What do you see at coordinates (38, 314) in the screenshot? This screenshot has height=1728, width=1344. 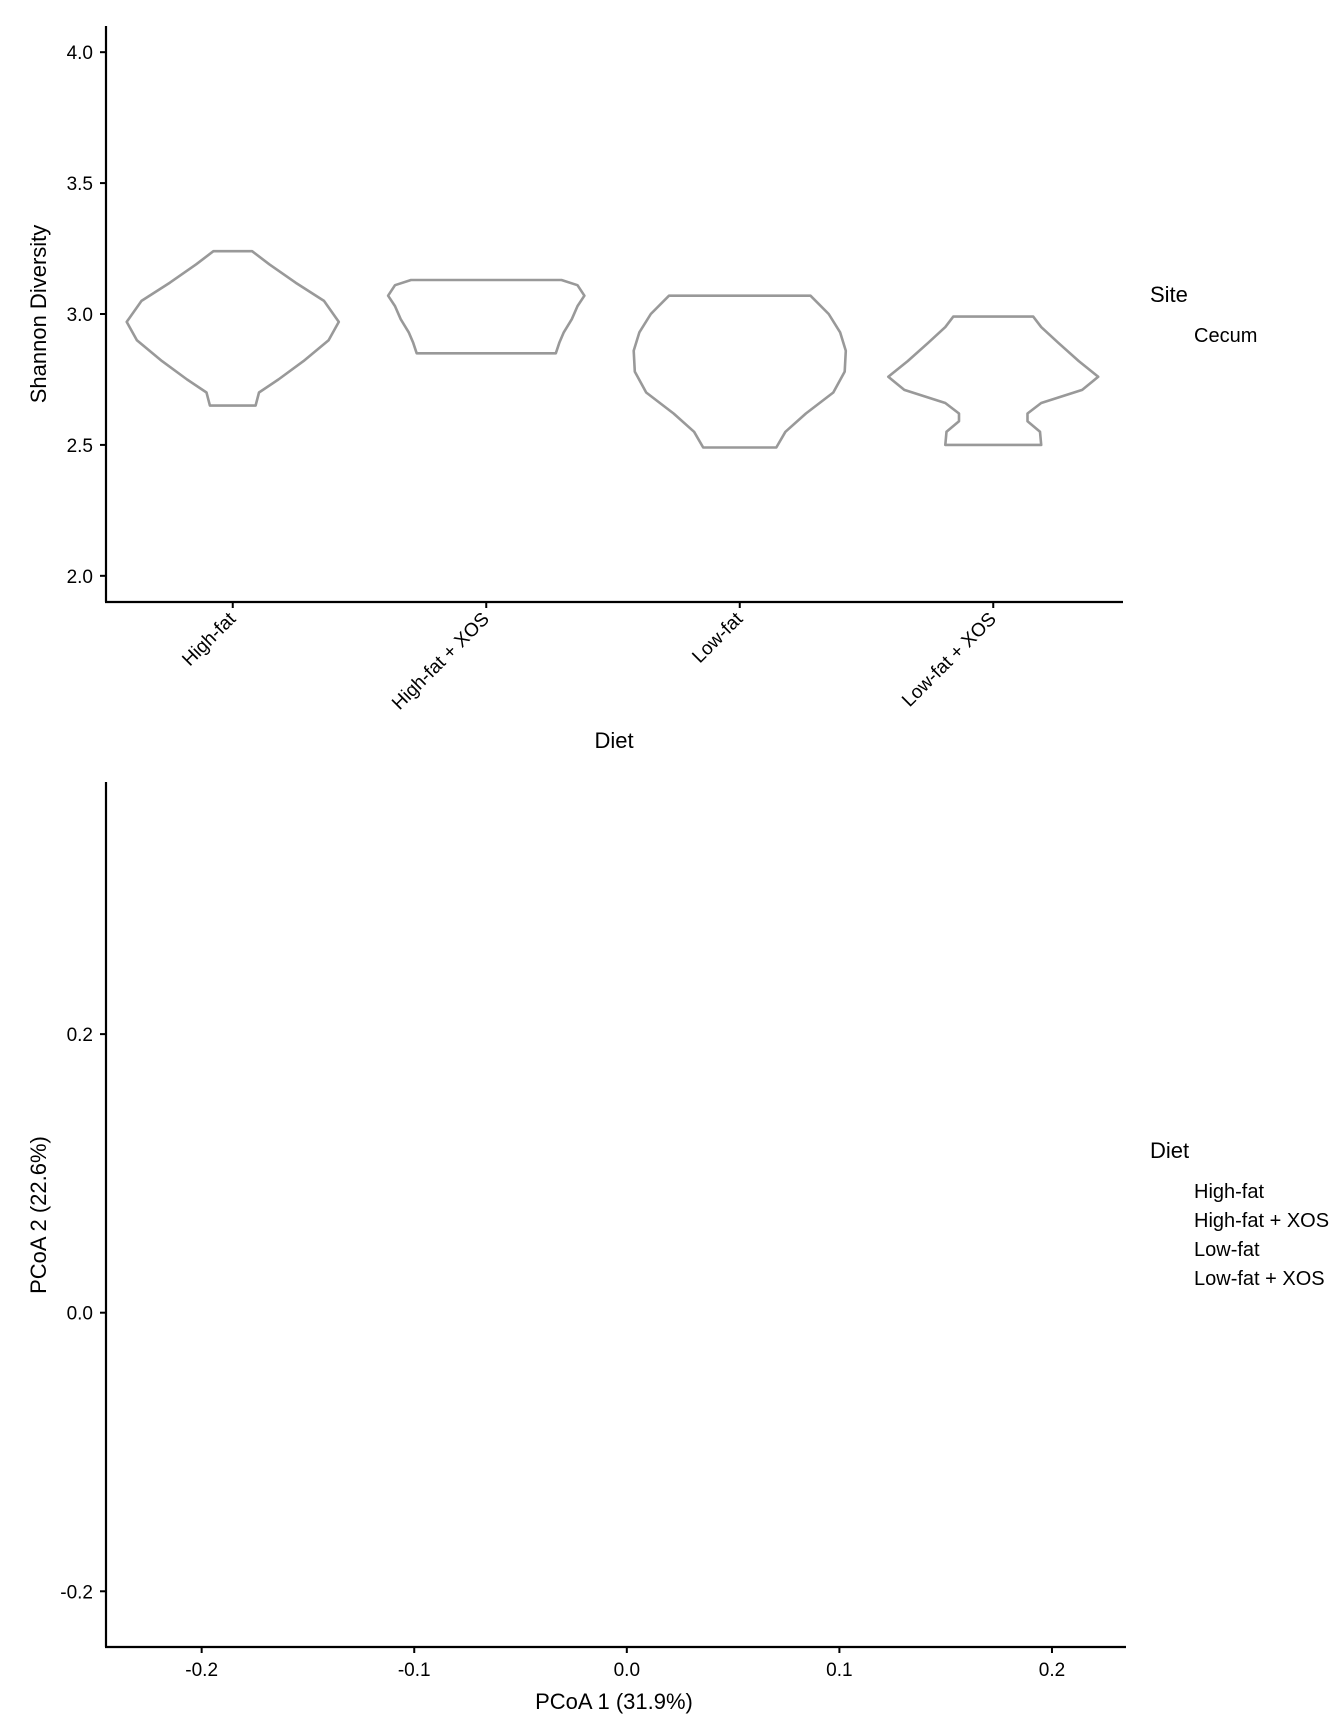 I see `violin-y-axis-title: Shannon Diversity` at bounding box center [38, 314].